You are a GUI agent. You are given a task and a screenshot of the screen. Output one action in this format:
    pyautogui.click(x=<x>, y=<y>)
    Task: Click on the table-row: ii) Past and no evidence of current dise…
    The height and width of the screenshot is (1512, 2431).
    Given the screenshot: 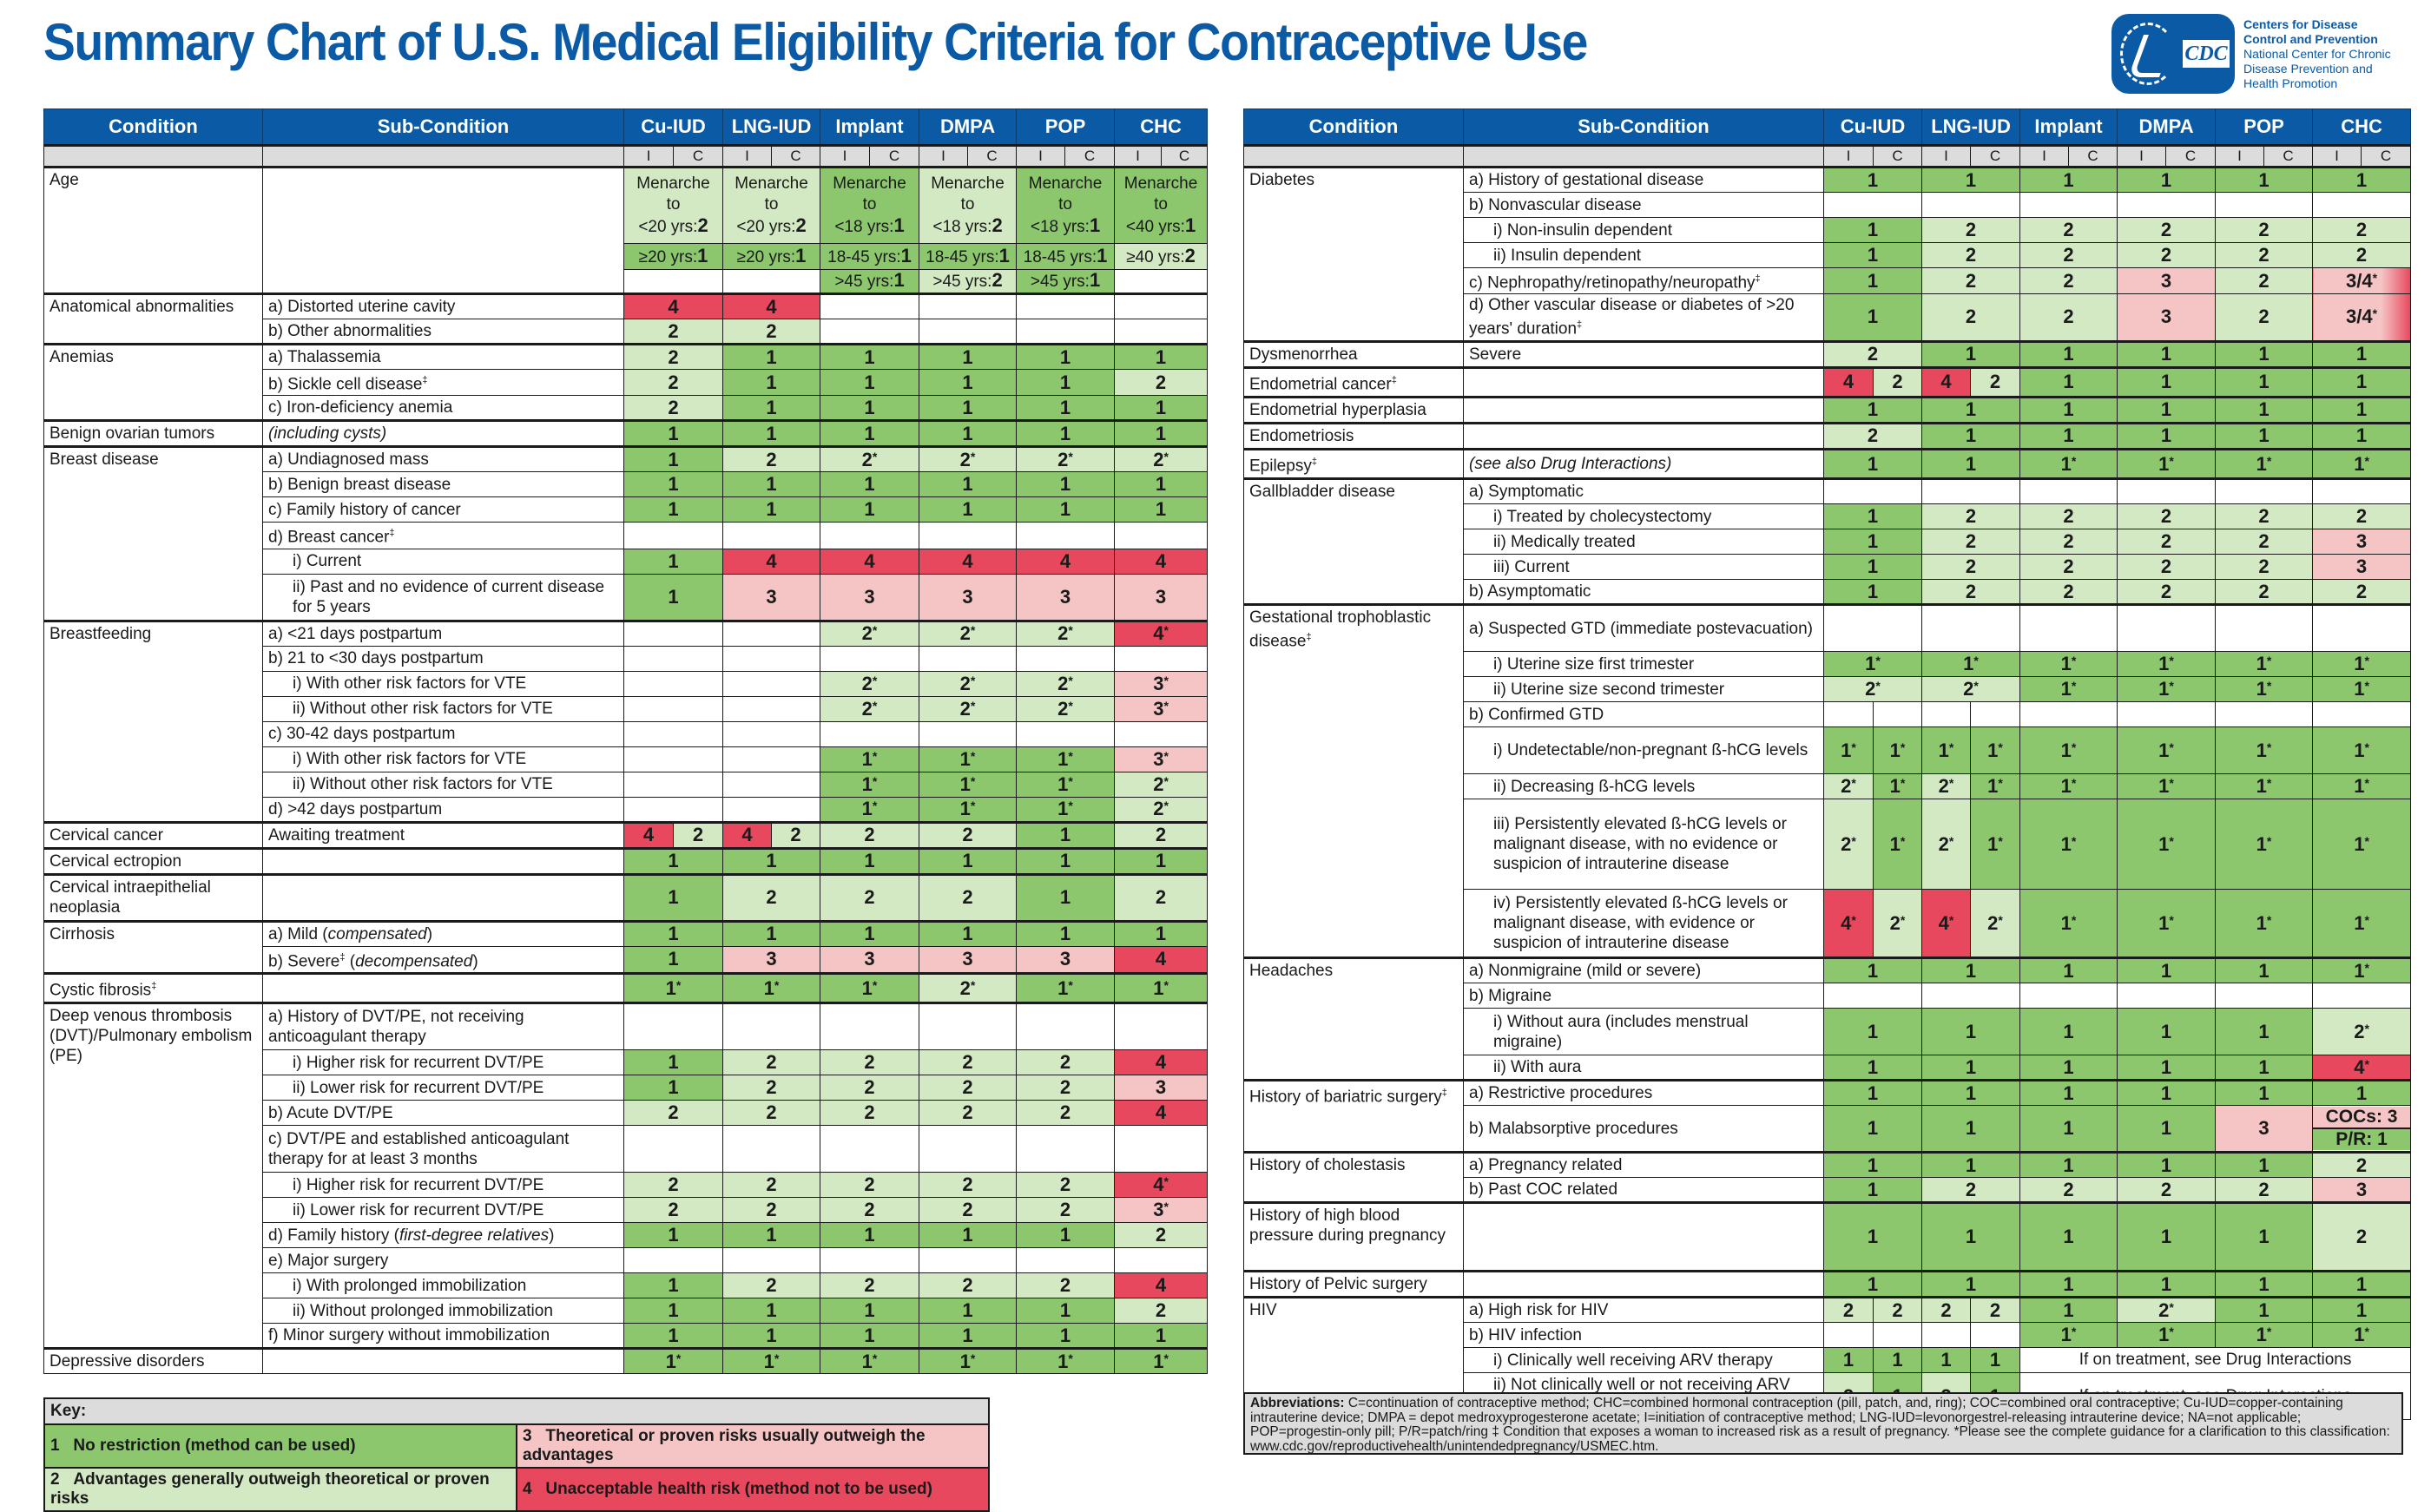 What is the action you would take?
    pyautogui.click(x=626, y=597)
    